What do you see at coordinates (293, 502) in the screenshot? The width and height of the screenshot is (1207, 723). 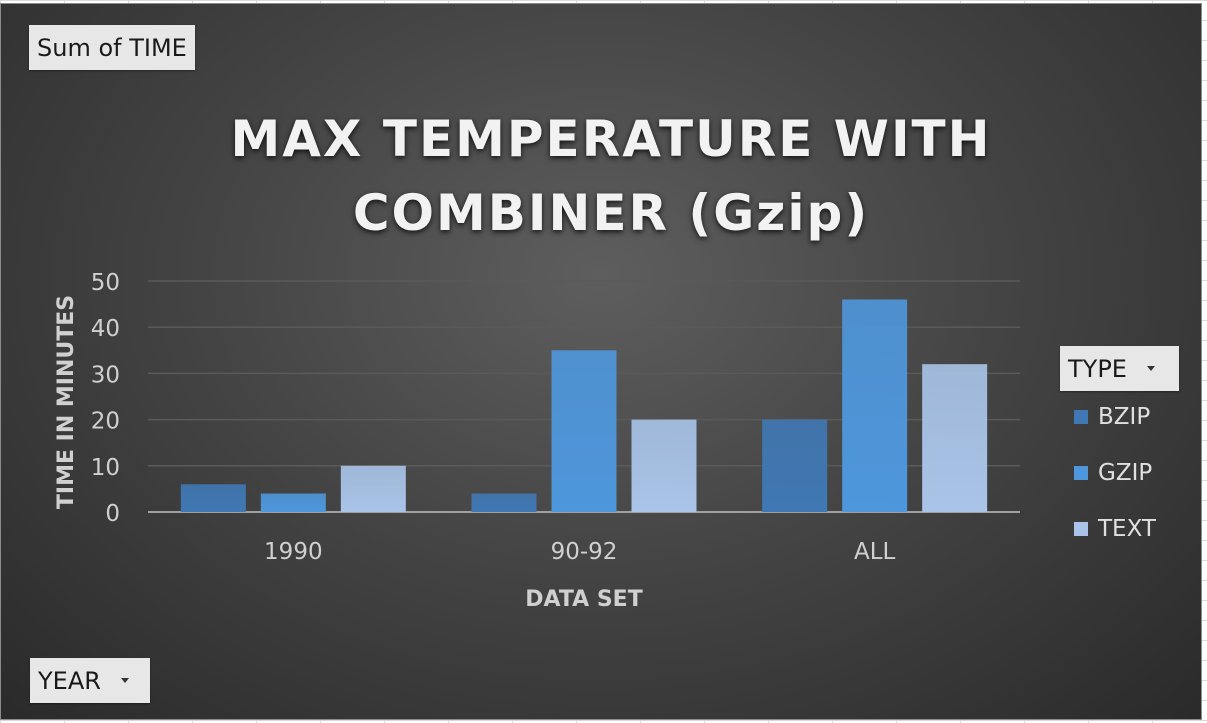 I see `bar-gzip-1990` at bounding box center [293, 502].